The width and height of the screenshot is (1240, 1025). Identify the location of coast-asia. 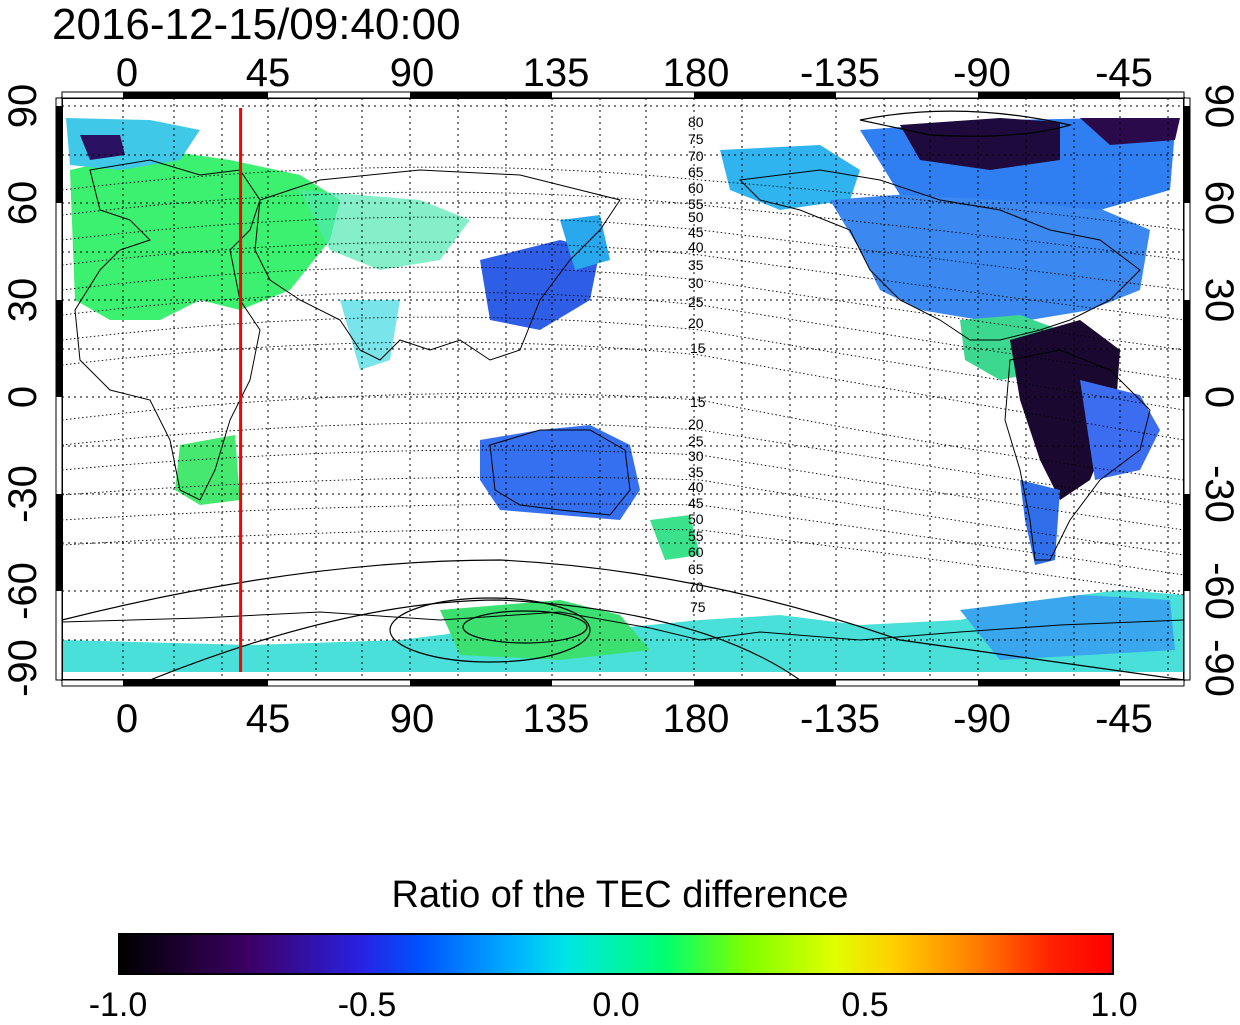
(437, 265).